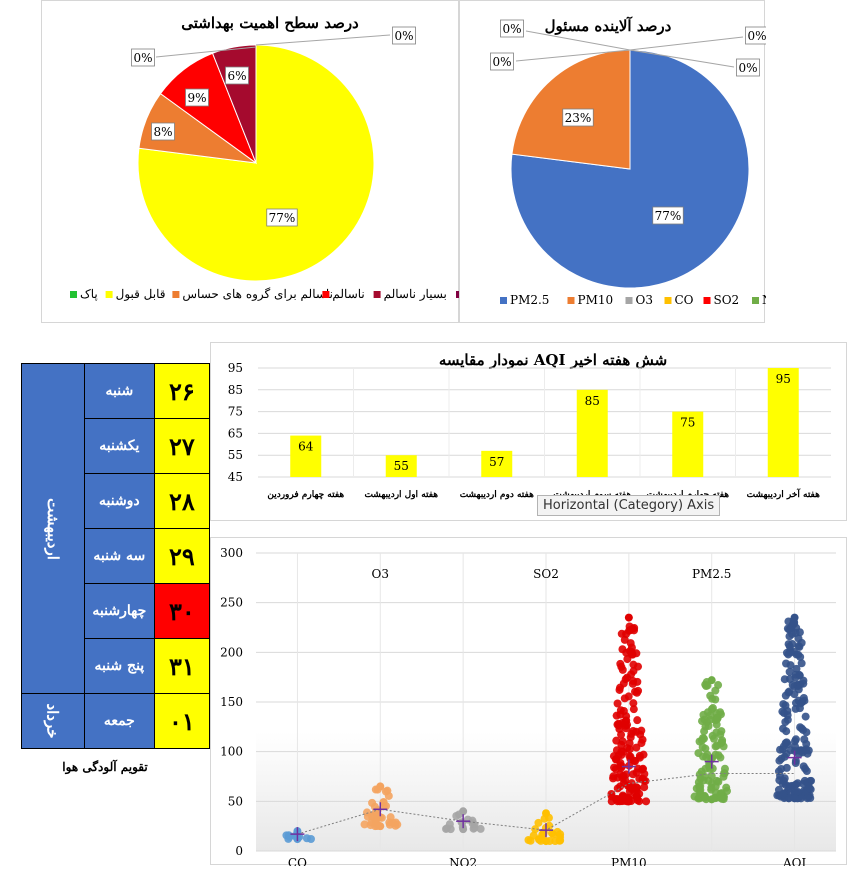 Image resolution: width=847 pixels, height=870 pixels. I want to click on calendar-day-name: سه شنبه, so click(119, 556).